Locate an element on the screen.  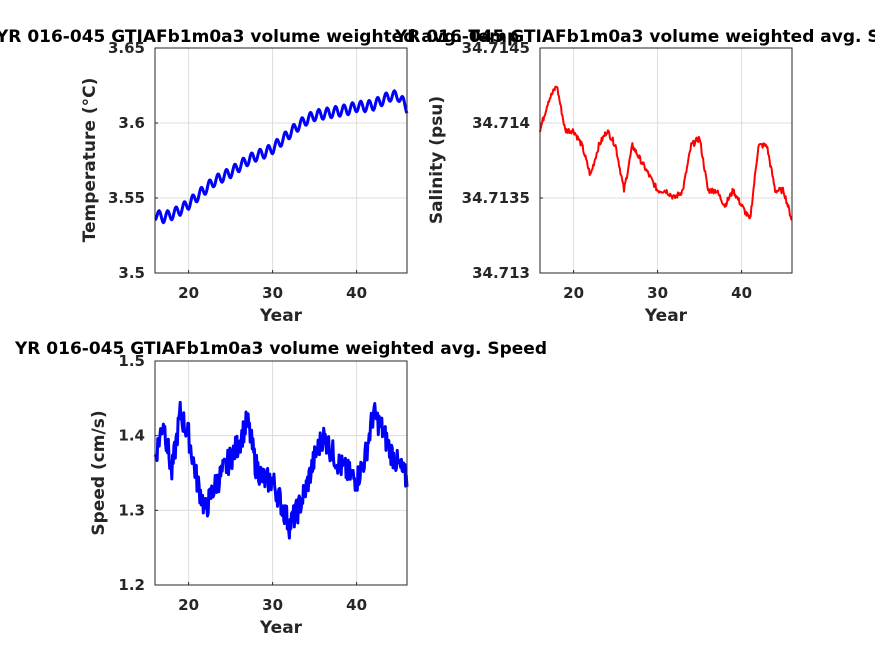
temperature-ytick-label-3: 3.65 is located at coordinates (126, 48).